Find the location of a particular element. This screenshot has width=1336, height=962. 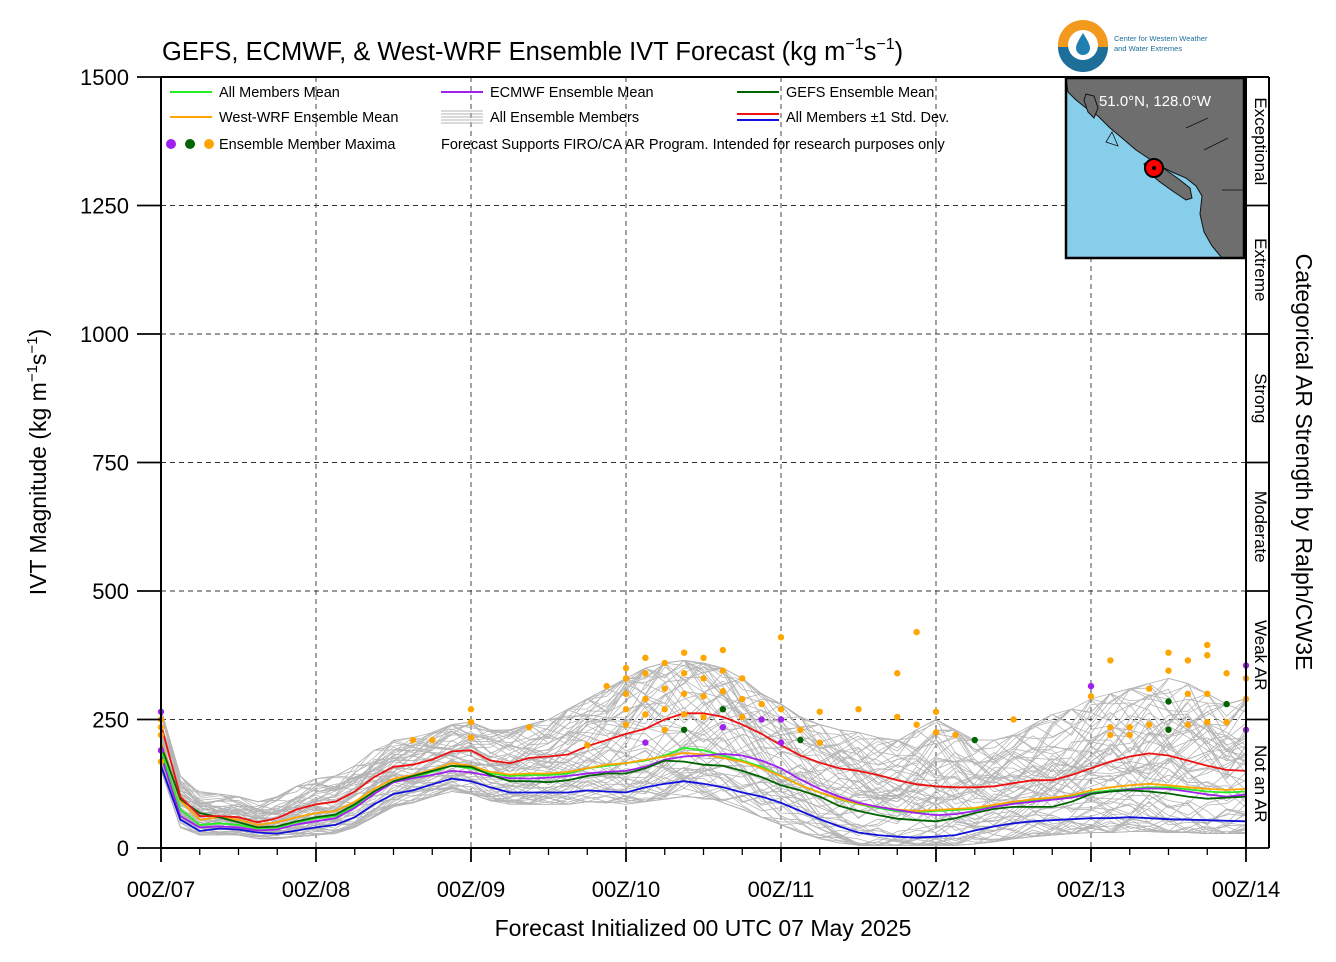

y-axis: 0 250 500 750 1000 1250 1500 is located at coordinates (120, 463).